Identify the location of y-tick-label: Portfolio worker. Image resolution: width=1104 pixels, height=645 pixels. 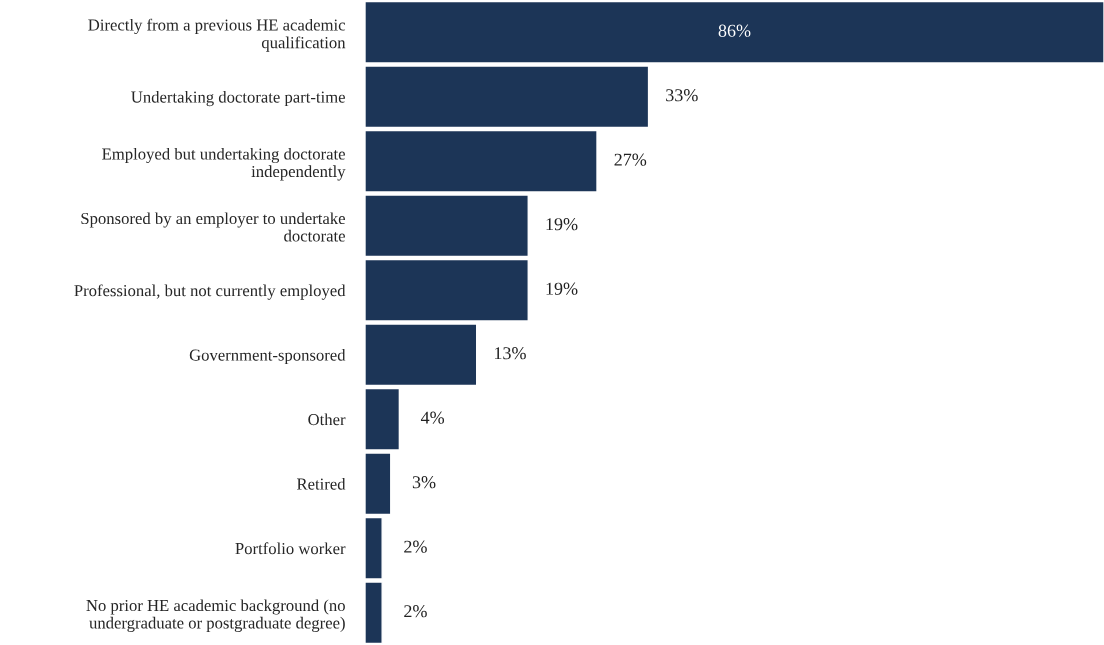
(290, 548).